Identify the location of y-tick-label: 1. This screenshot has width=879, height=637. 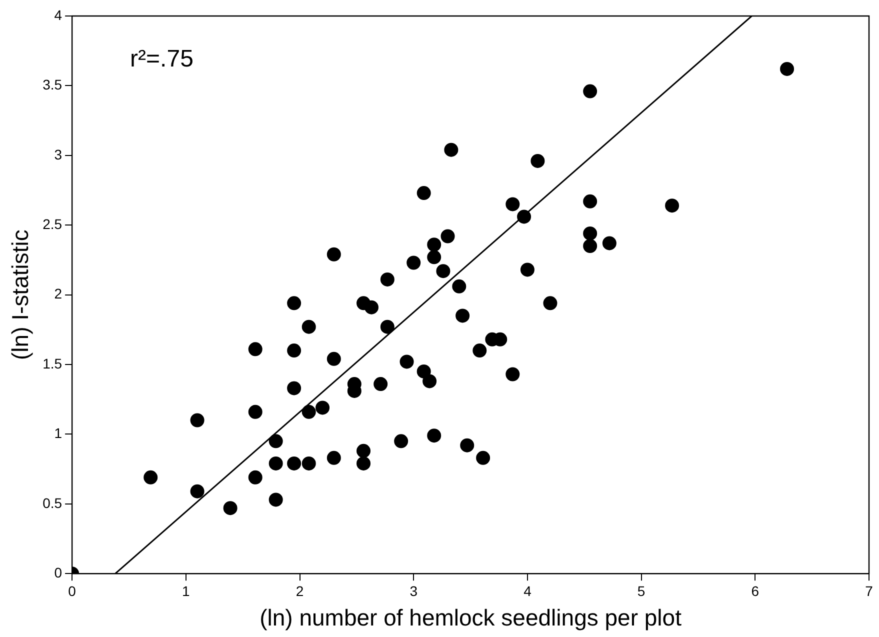
(58, 433).